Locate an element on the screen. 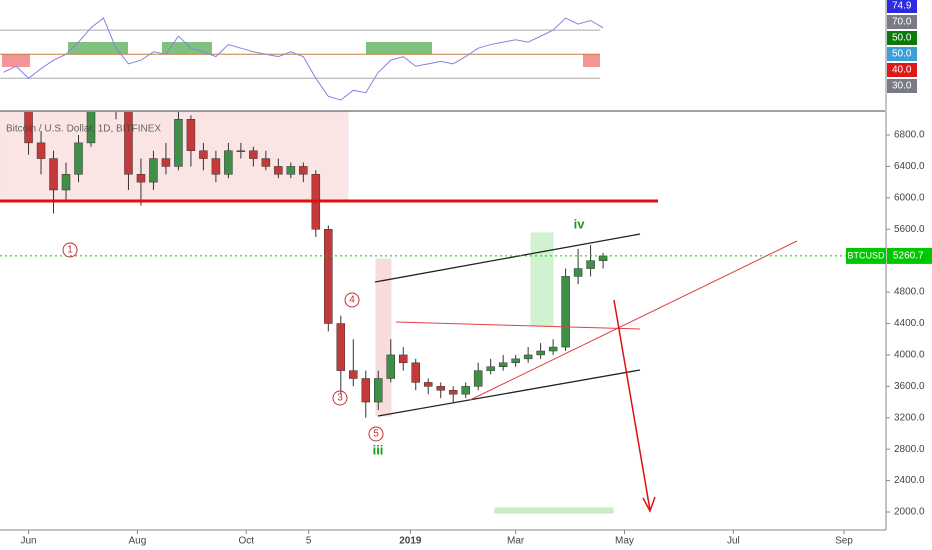 This screenshot has height=550, width=932. y-tick-label: 4800.0 is located at coordinates (909, 292).